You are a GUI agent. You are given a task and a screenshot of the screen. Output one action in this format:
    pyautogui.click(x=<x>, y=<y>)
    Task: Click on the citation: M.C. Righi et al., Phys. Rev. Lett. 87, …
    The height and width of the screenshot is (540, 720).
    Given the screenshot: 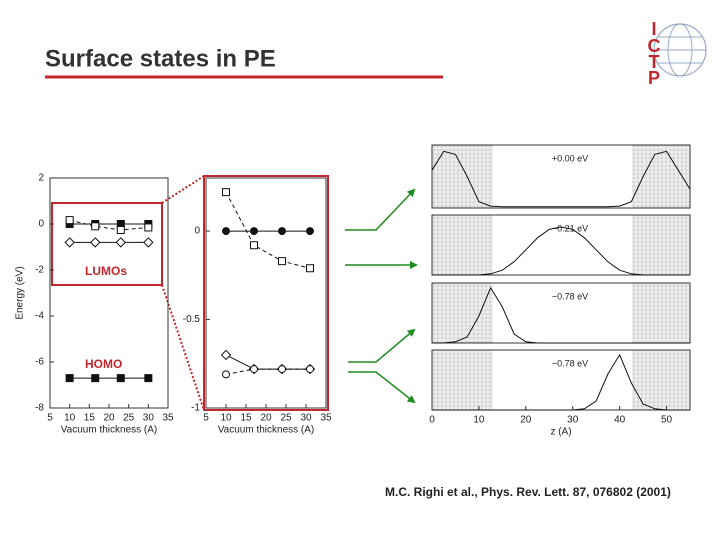 What is the action you would take?
    pyautogui.click(x=528, y=492)
    